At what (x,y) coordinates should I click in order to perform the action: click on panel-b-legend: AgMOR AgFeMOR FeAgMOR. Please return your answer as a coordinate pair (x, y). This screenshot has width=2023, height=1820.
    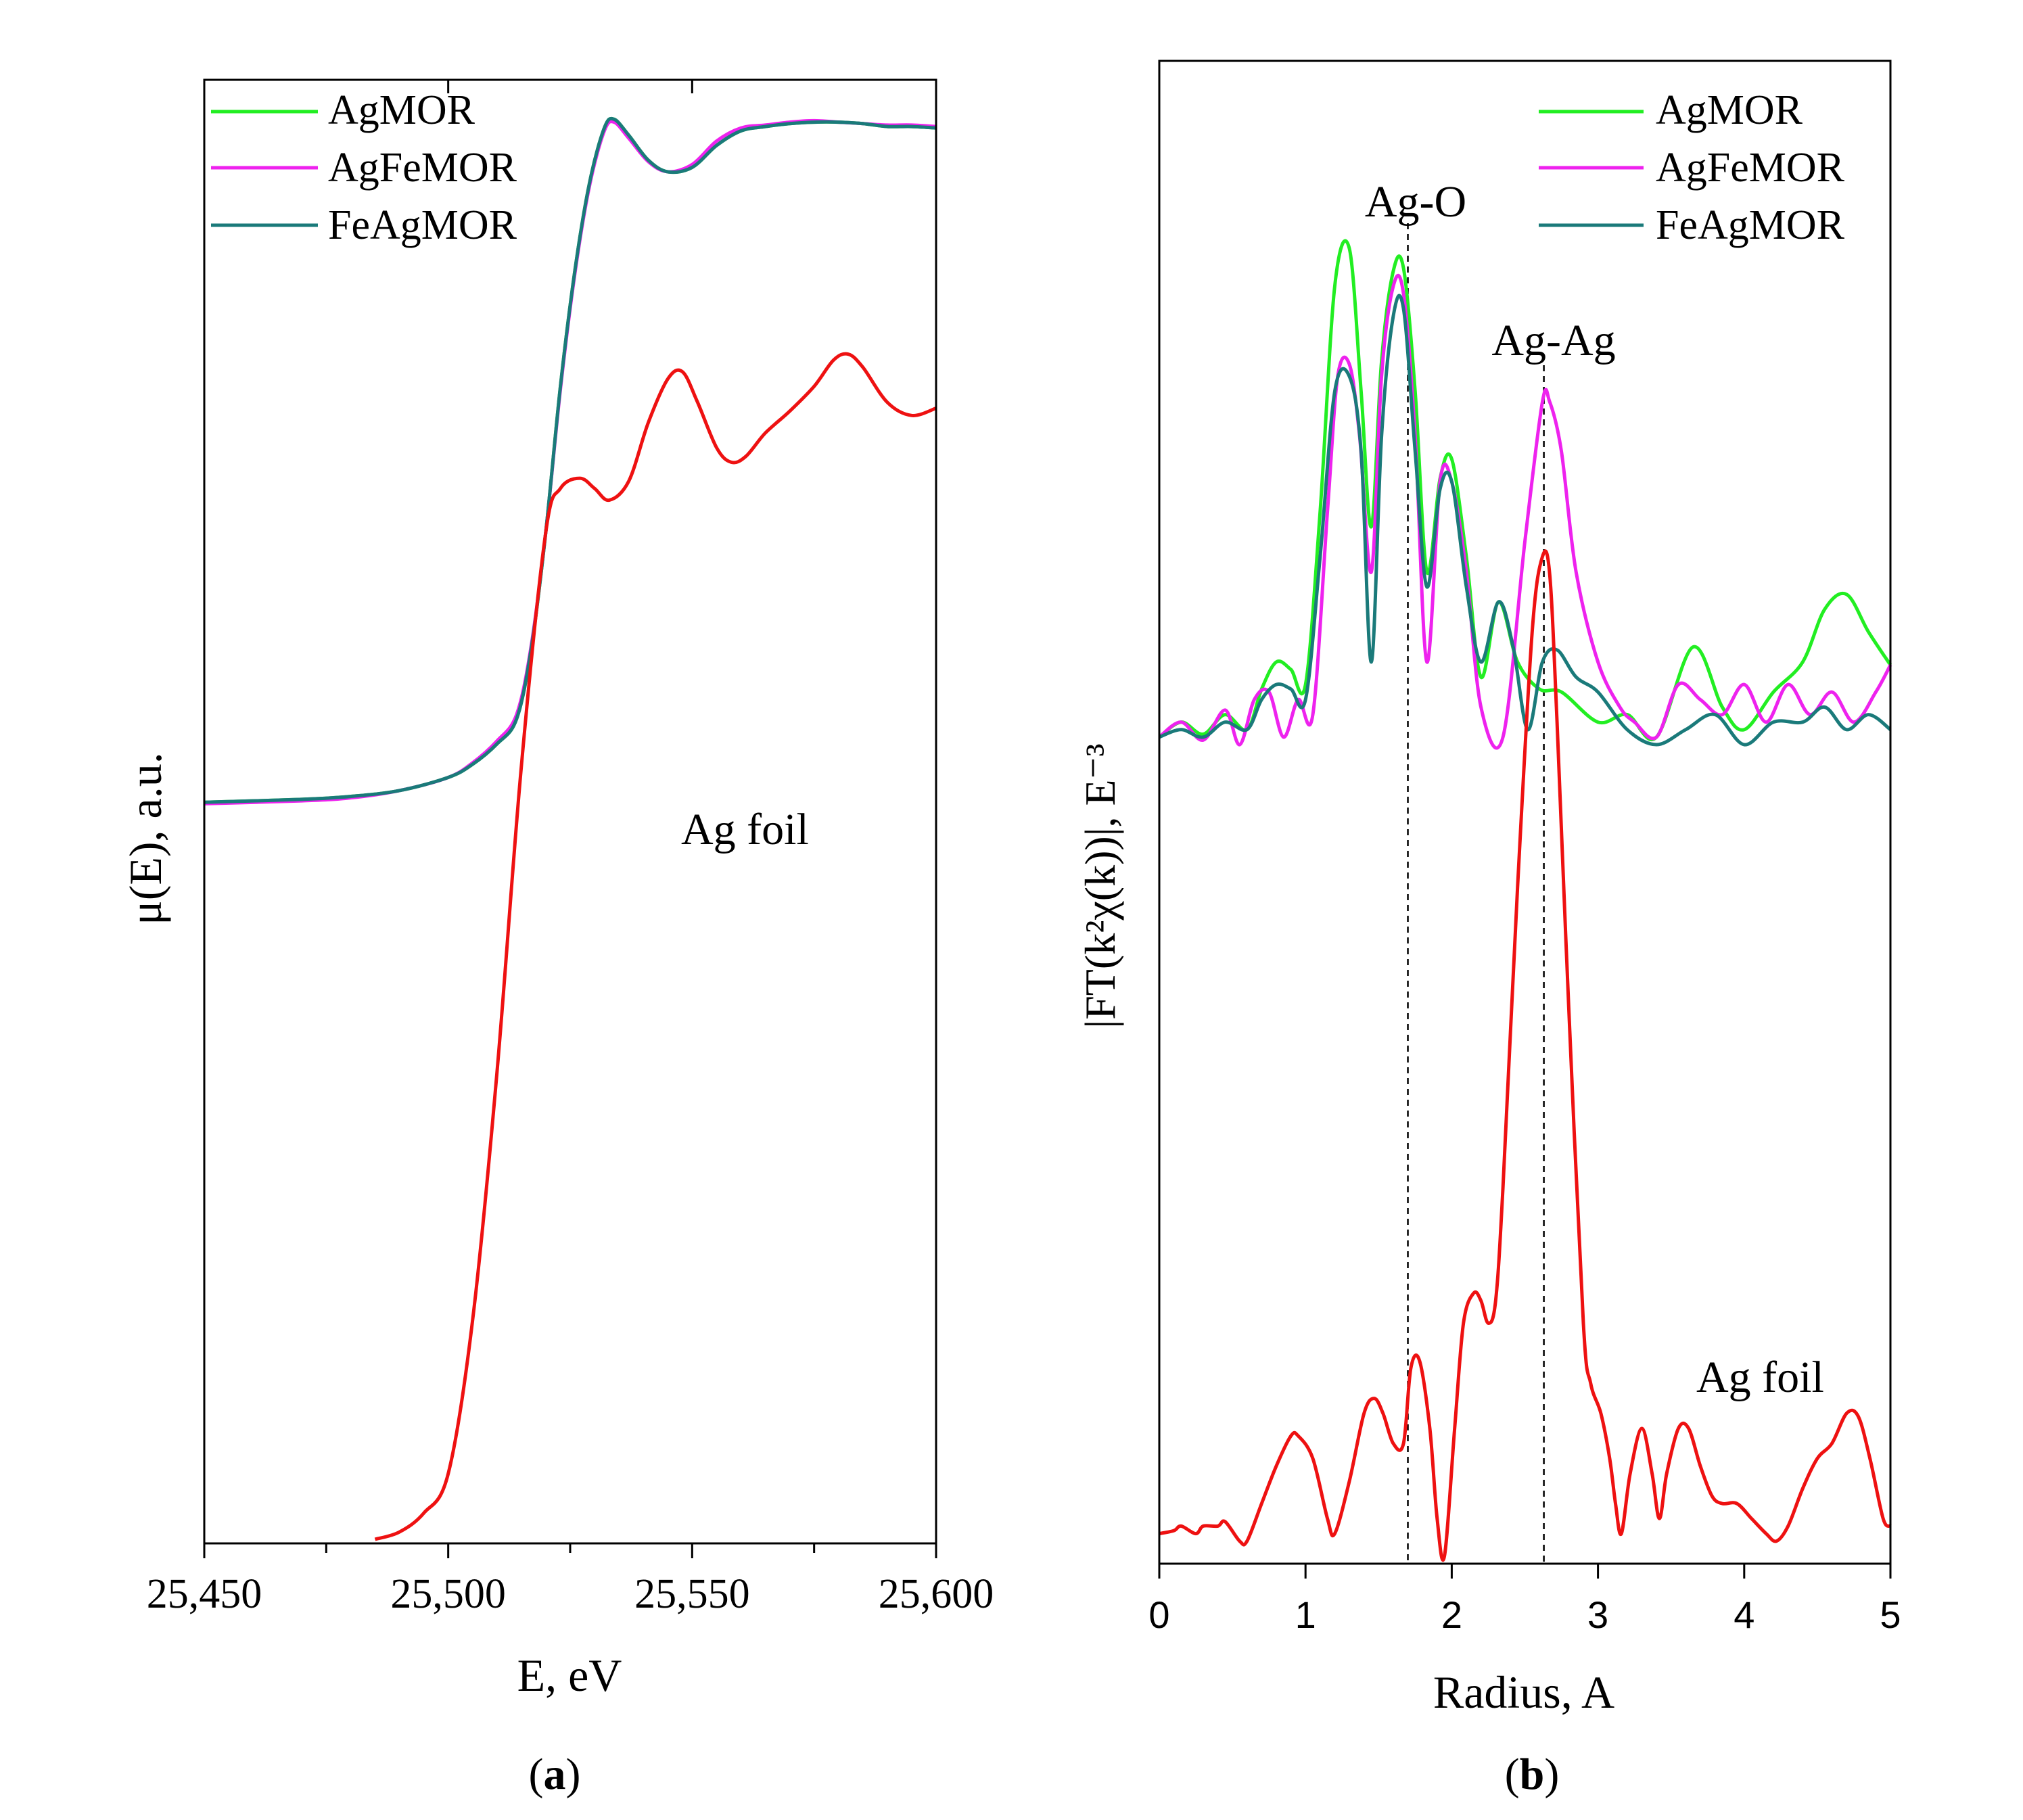
    Looking at the image, I should click on (1692, 168).